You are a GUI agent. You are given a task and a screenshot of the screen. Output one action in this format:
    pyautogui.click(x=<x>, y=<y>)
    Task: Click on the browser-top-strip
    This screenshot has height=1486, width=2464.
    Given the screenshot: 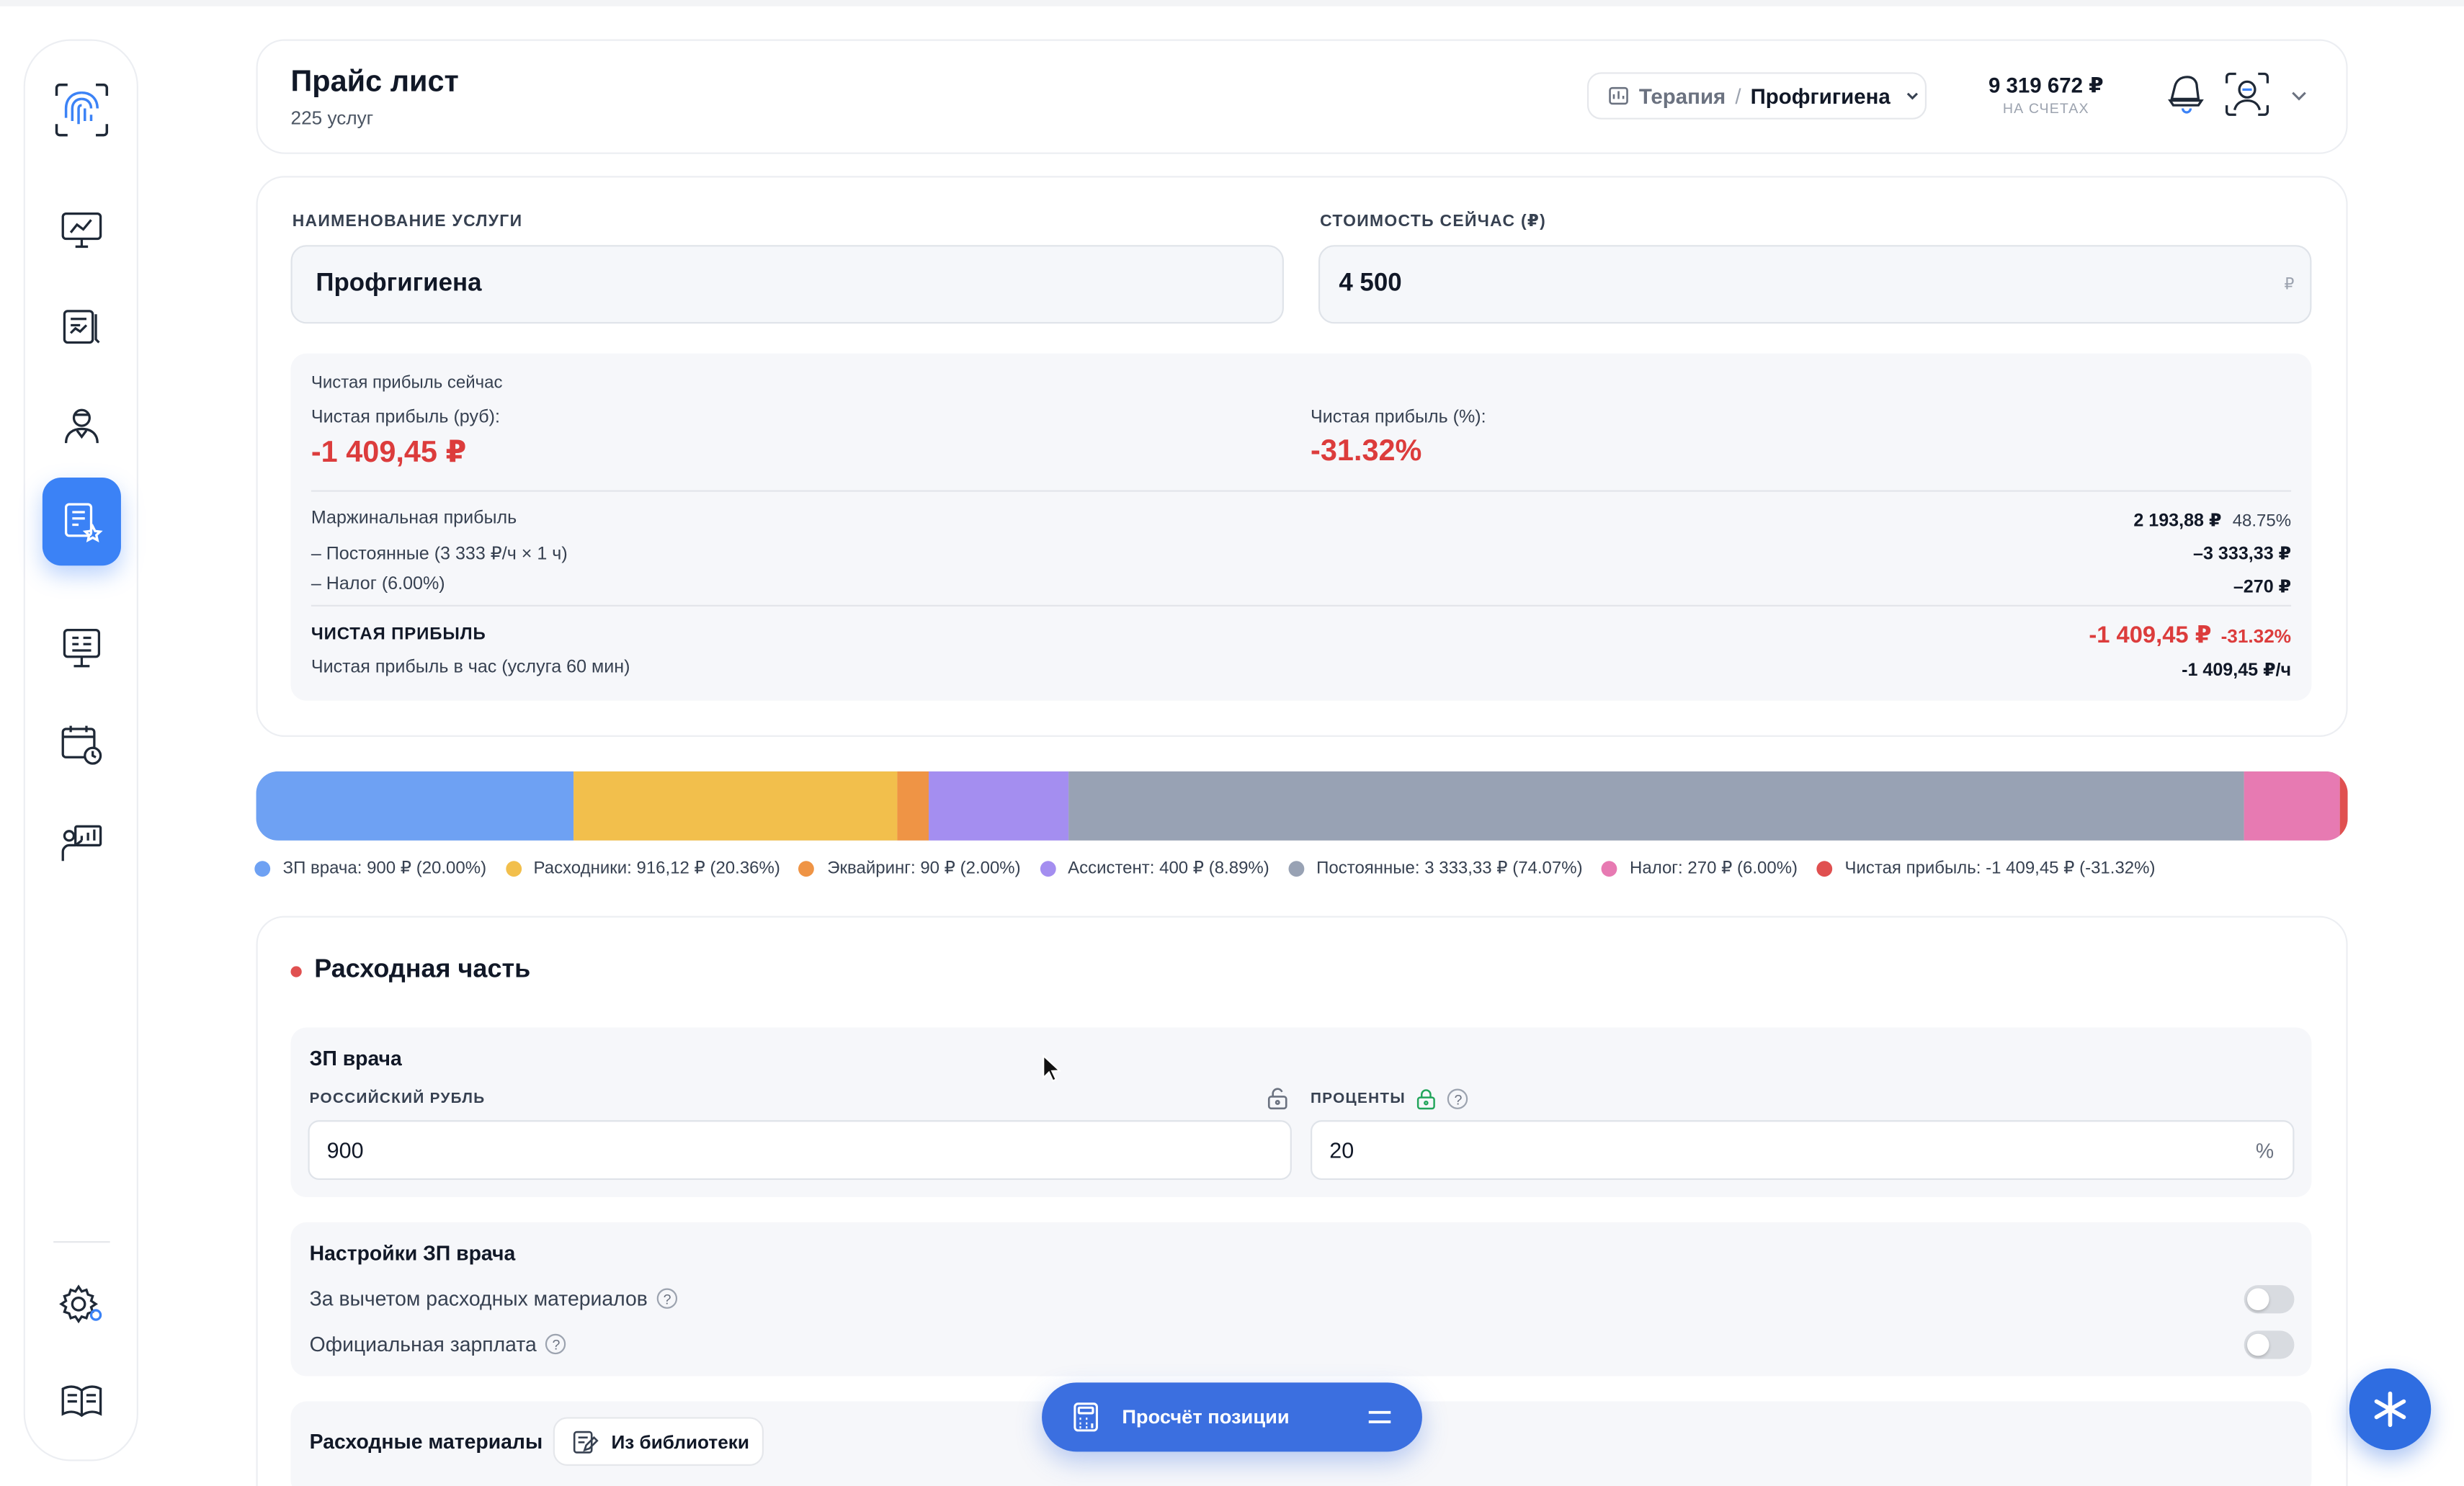 What is the action you would take?
    pyautogui.click(x=1232, y=3)
    